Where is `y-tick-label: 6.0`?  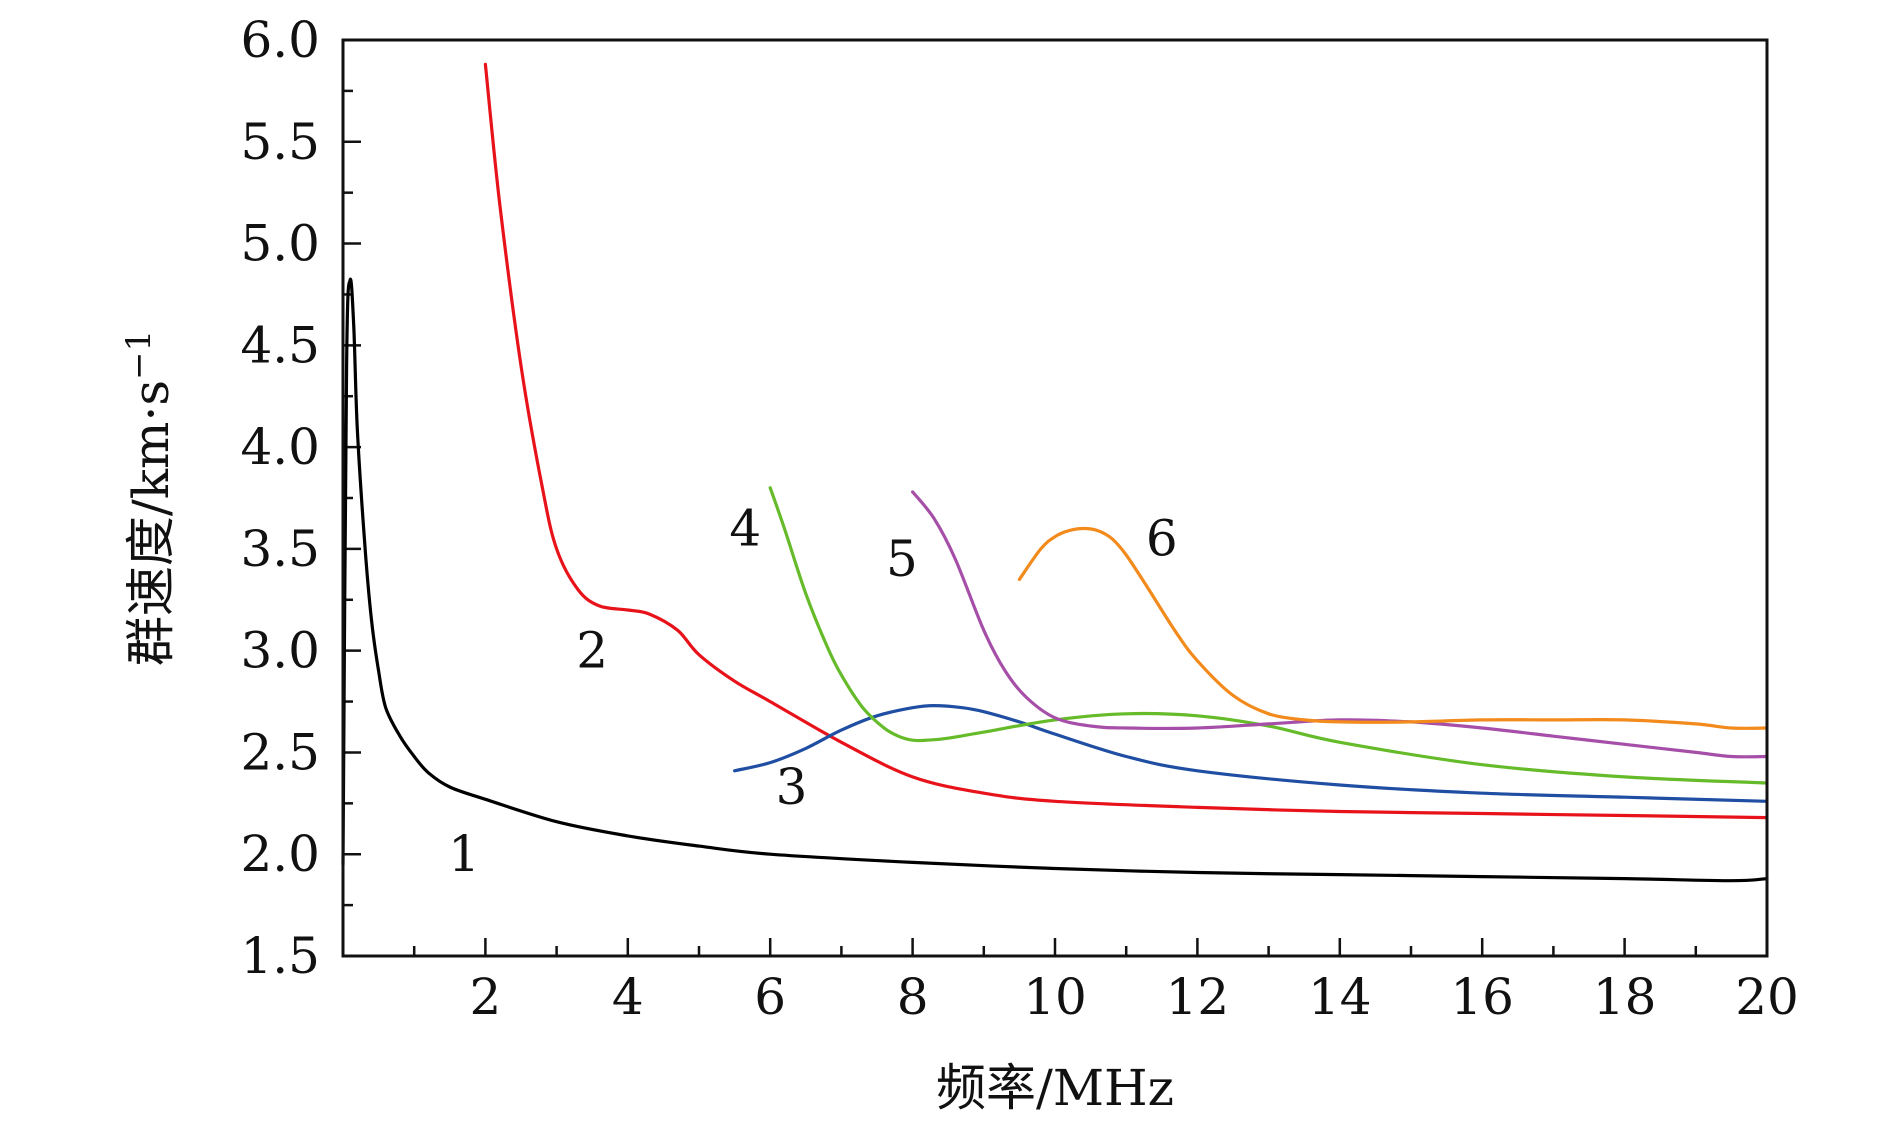 y-tick-label: 6.0 is located at coordinates (280, 40).